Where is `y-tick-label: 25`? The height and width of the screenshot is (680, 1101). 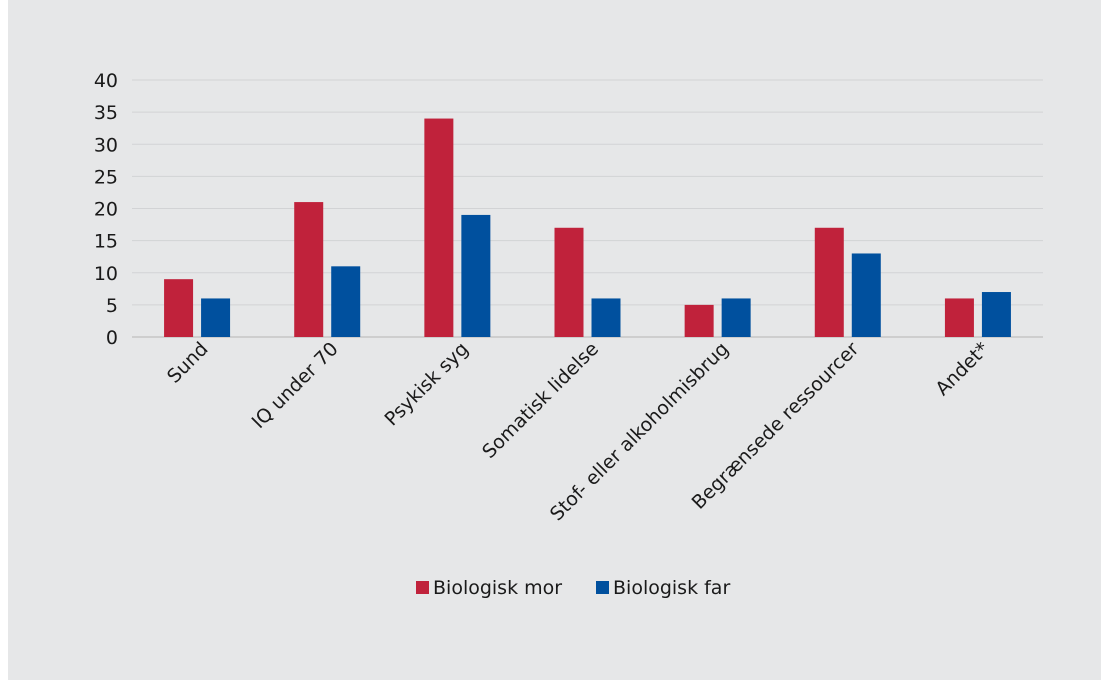
y-tick-label: 25 is located at coordinates (106, 177).